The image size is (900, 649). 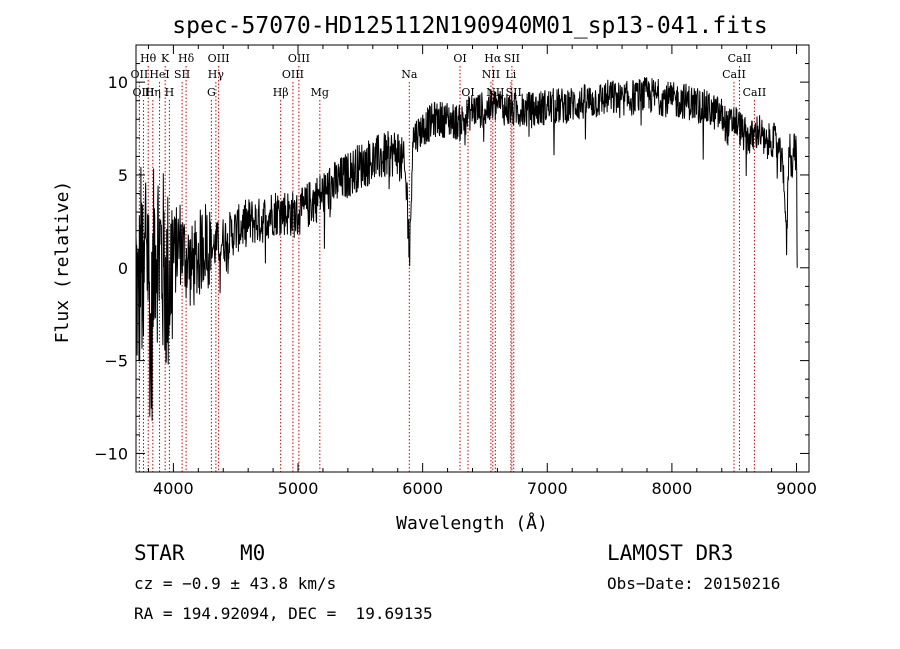 What do you see at coordinates (211, 92) in the screenshot?
I see `marker-label: G` at bounding box center [211, 92].